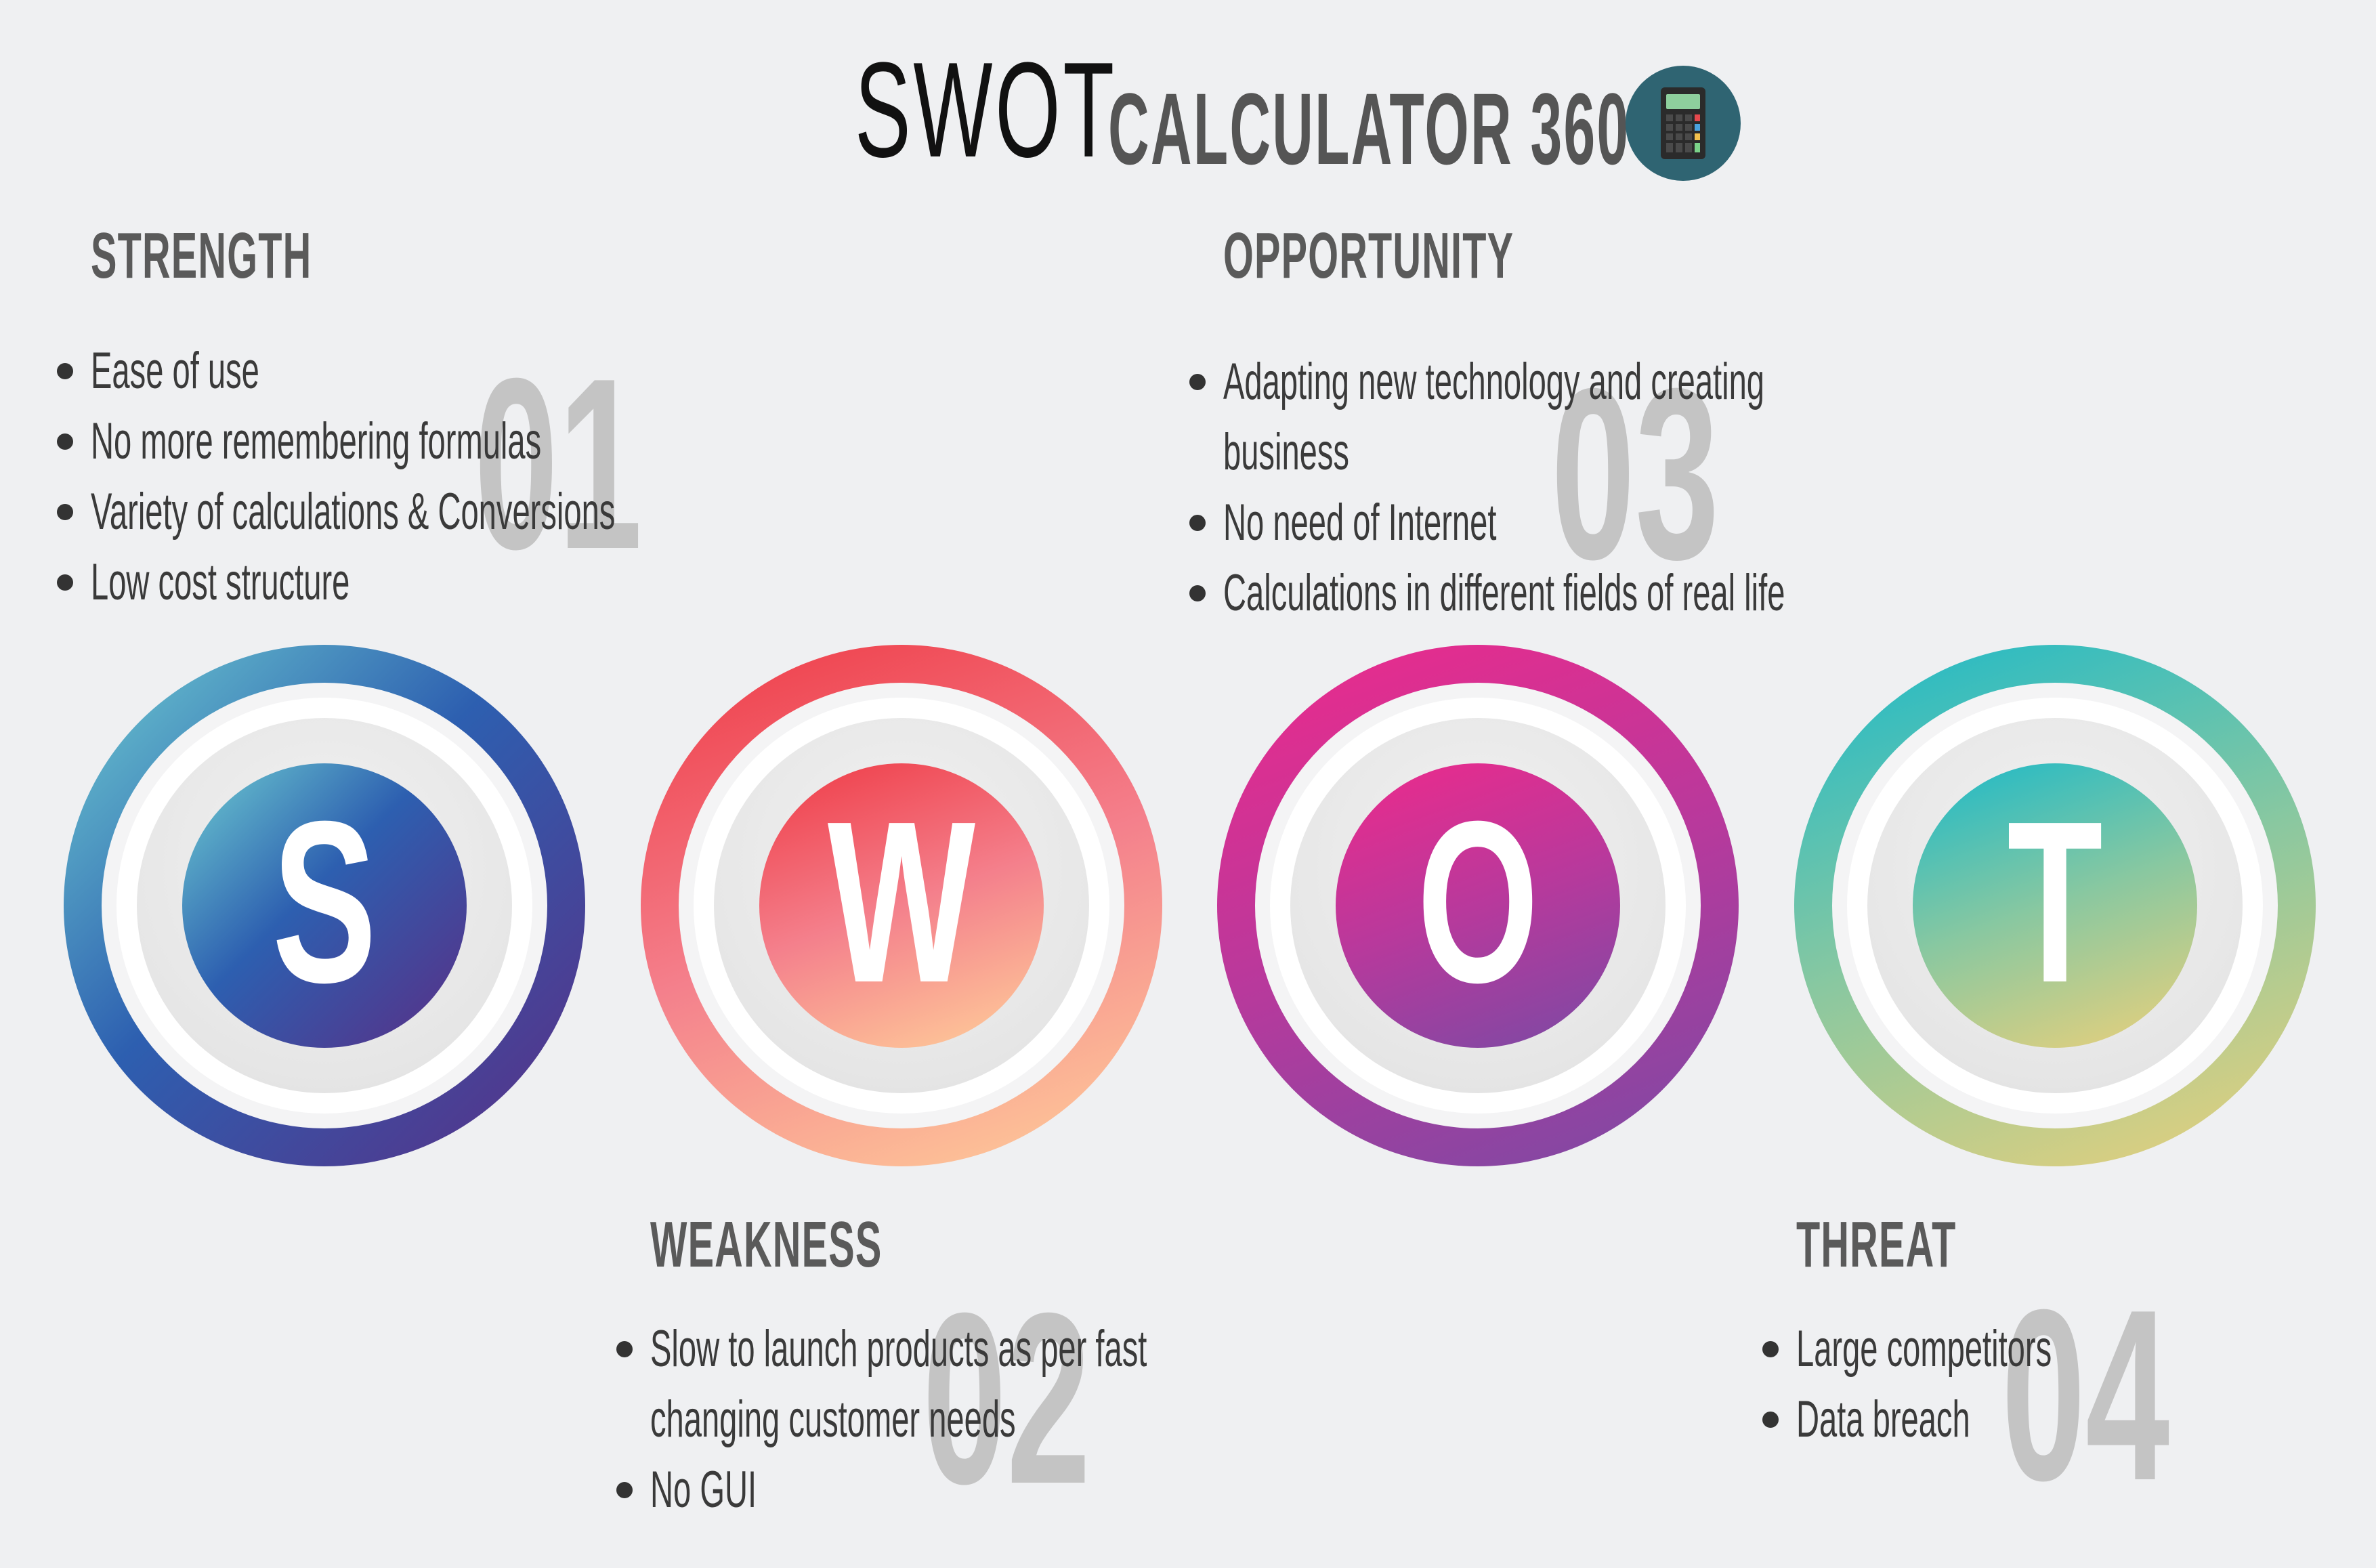 Image resolution: width=2376 pixels, height=1568 pixels. What do you see at coordinates (1369, 129) in the screenshot?
I see `page-subtitle: CALCULATOR 360` at bounding box center [1369, 129].